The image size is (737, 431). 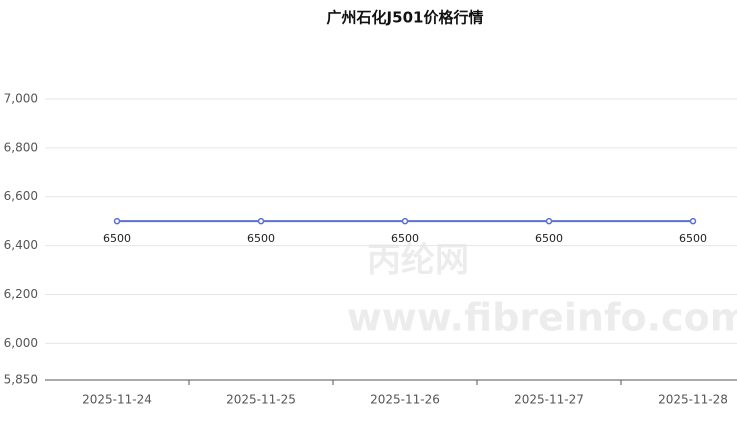 I want to click on y-tick-label: 6,000, so click(x=21, y=343).